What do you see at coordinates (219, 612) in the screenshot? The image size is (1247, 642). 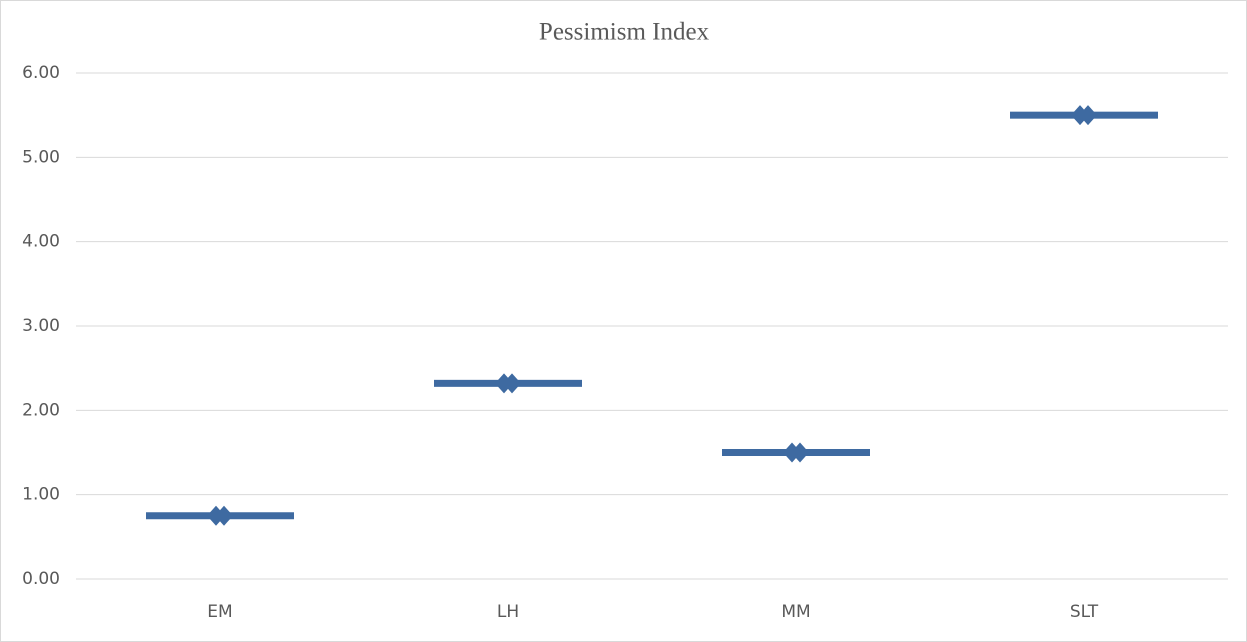 I see `x-tick-label: EM` at bounding box center [219, 612].